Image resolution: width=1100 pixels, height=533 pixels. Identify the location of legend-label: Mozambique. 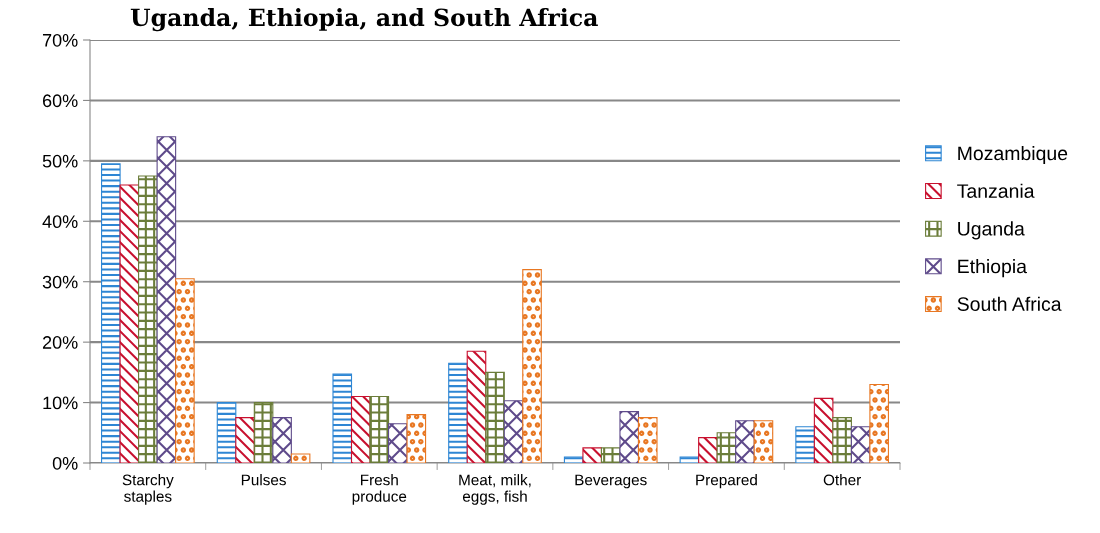
(1013, 155).